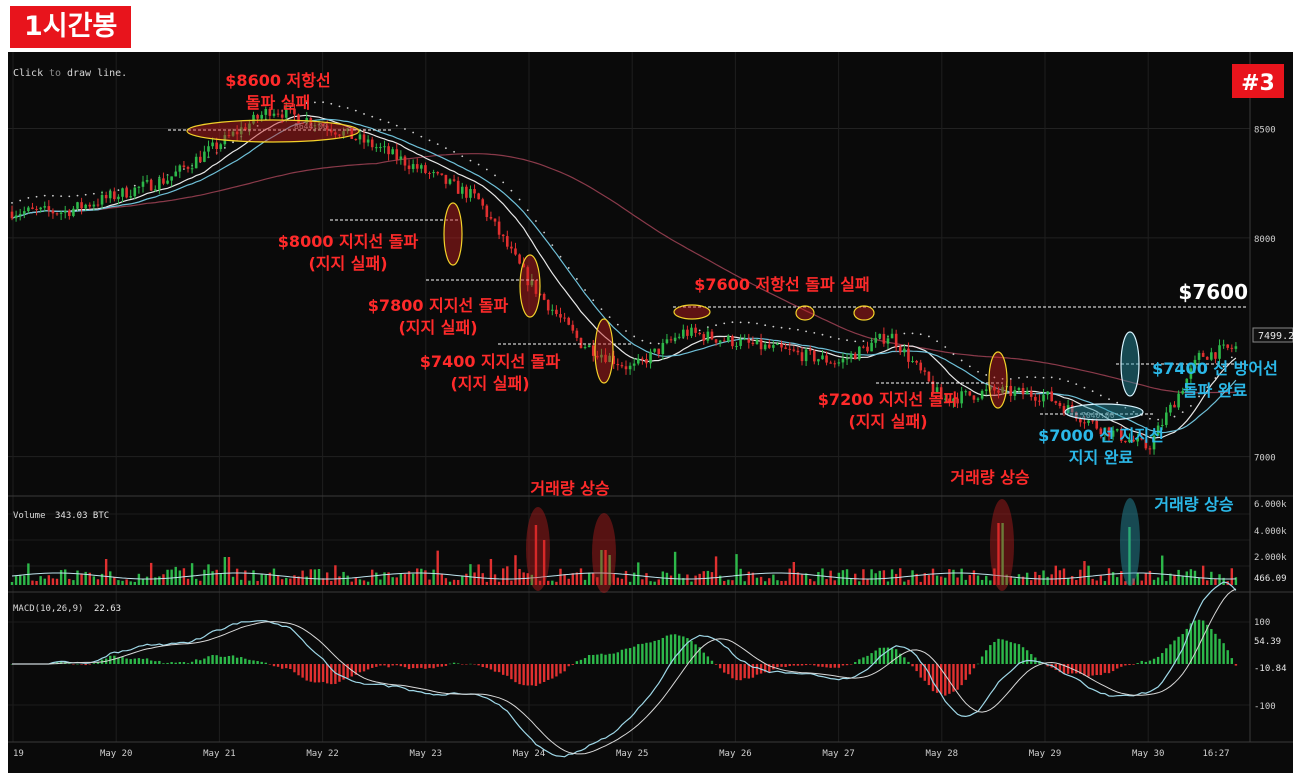  I want to click on annotation-vol-3: 거래량 상승, so click(1193, 504).